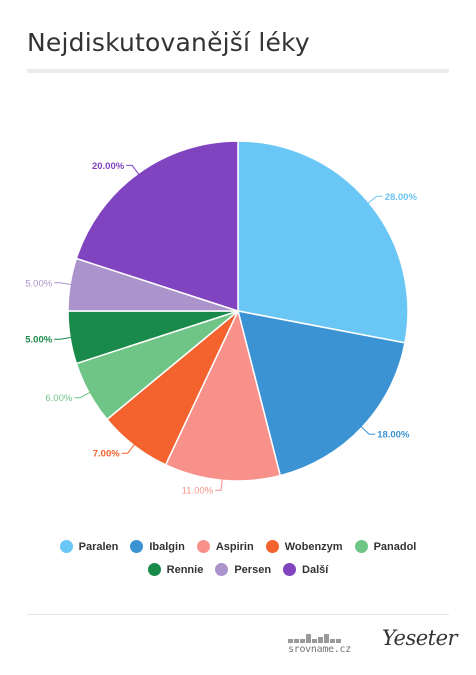 This screenshot has height=675, width=476. Describe the element at coordinates (222, 569) in the screenshot. I see `legend-swatch-persen` at that location.